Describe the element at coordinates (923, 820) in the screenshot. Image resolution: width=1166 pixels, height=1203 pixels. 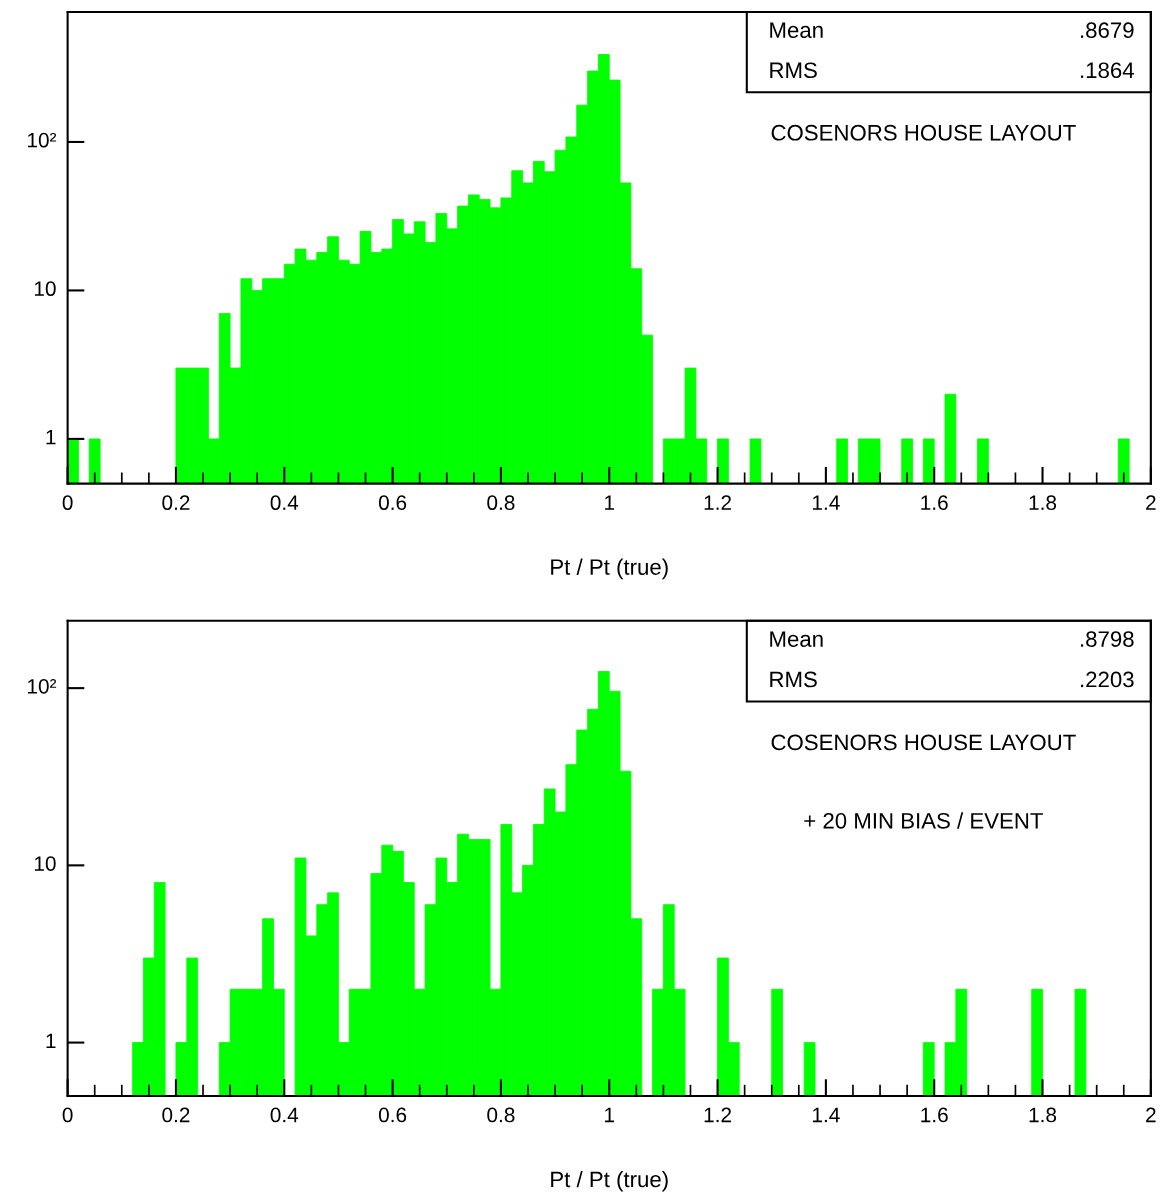
I see `annotation: + 20 MIN BIAS / EVENT` at that location.